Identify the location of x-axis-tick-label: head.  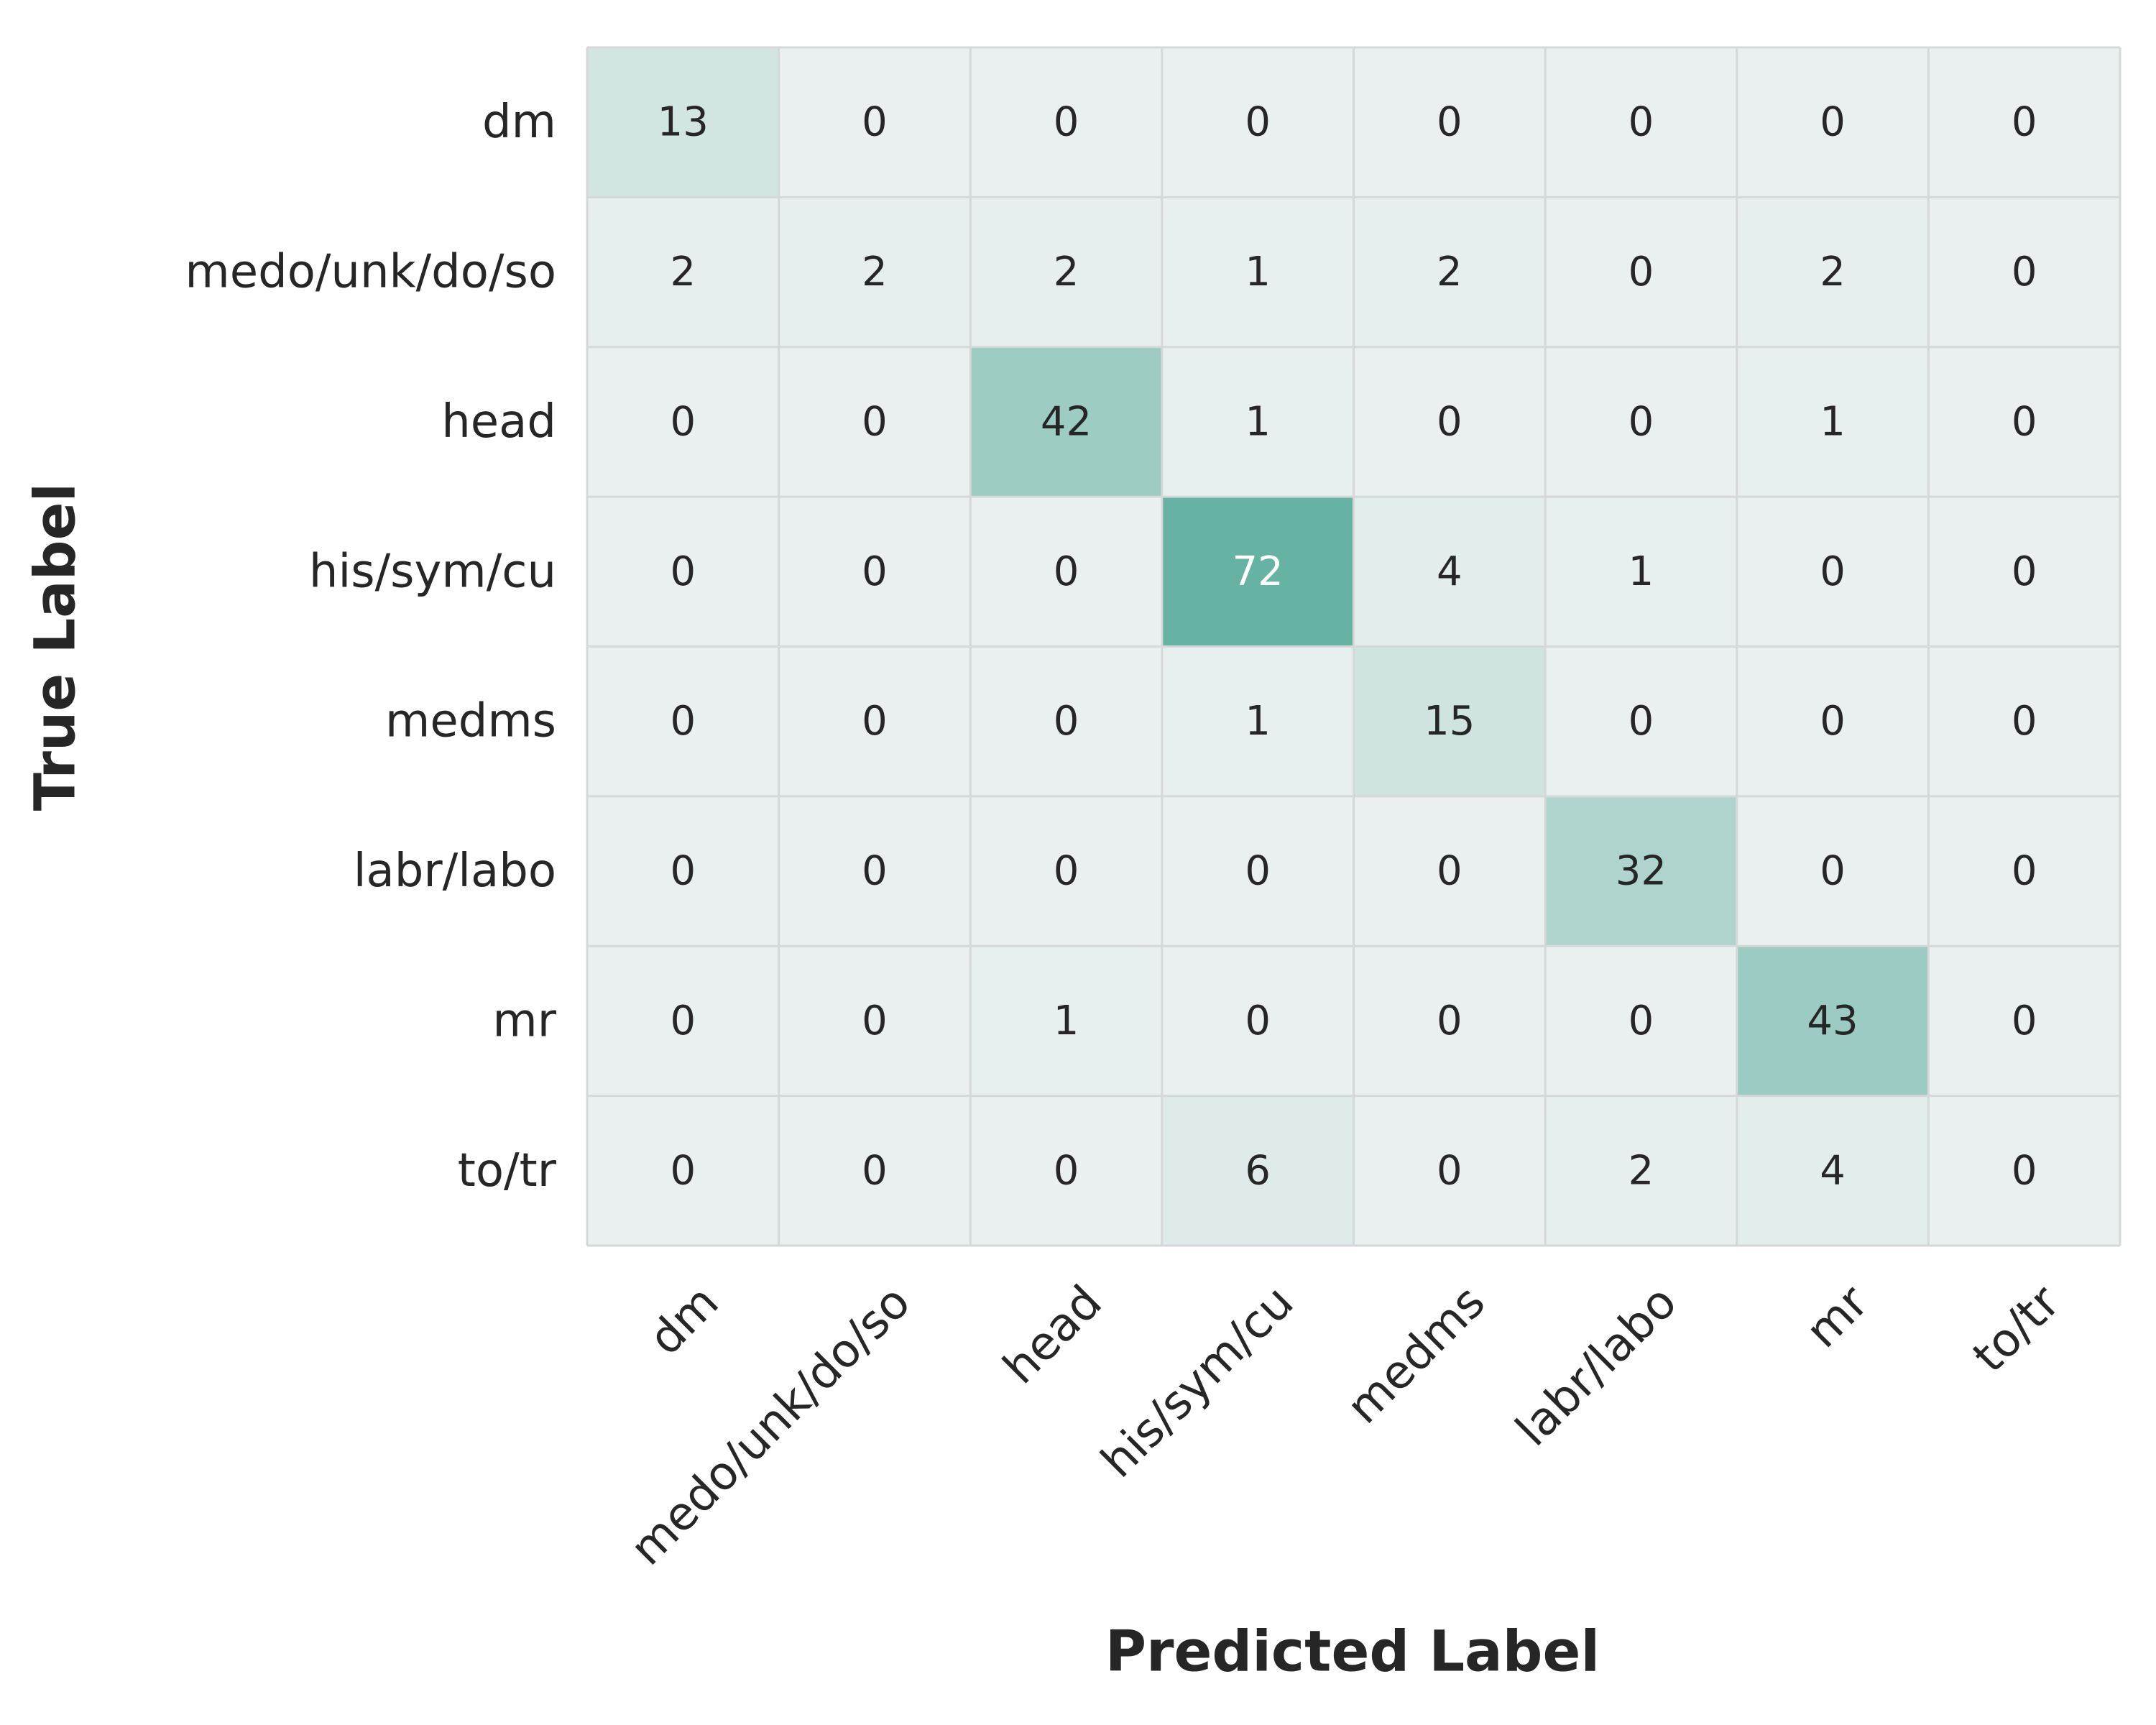
(1053, 1335).